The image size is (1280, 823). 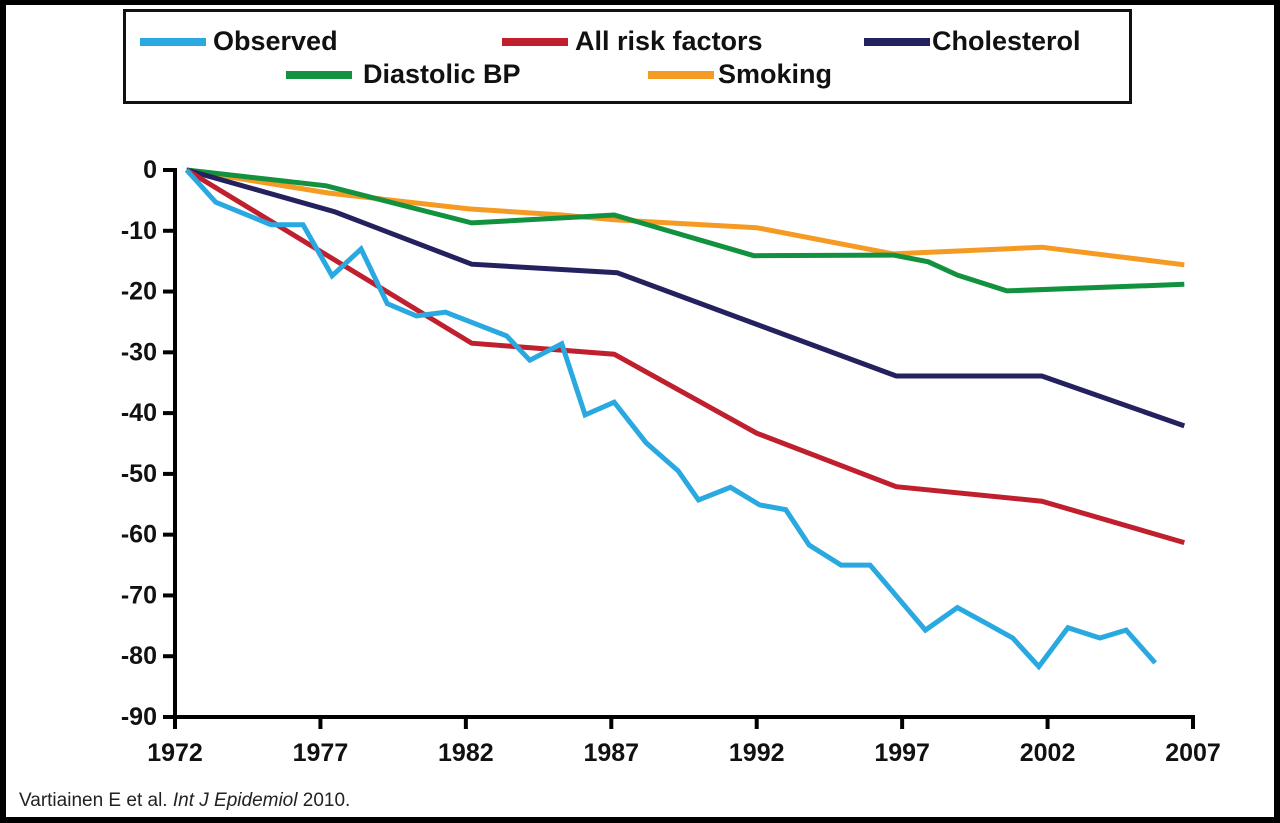 What do you see at coordinates (139, 717) in the screenshot?
I see `y-tick-label: -90` at bounding box center [139, 717].